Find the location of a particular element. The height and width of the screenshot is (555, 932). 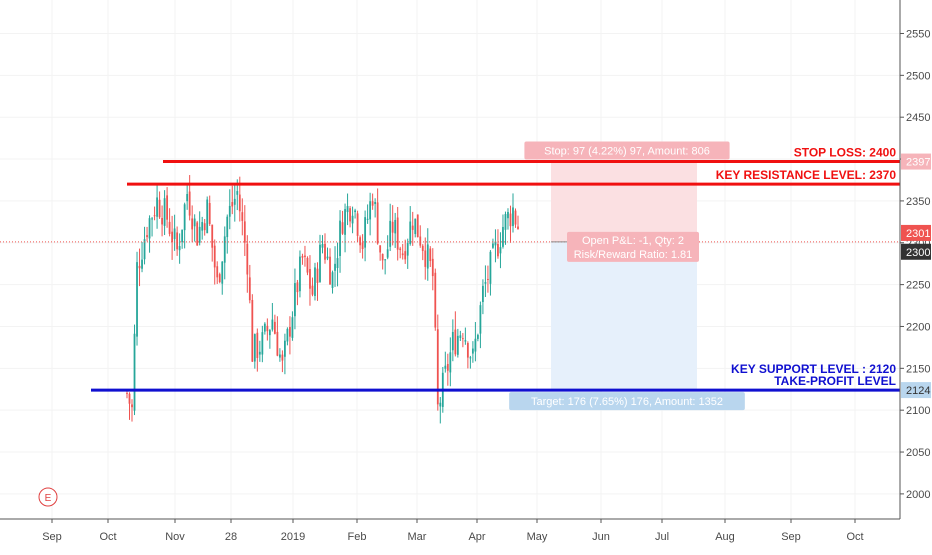

y-tick-label: 2100 is located at coordinates (918, 411).